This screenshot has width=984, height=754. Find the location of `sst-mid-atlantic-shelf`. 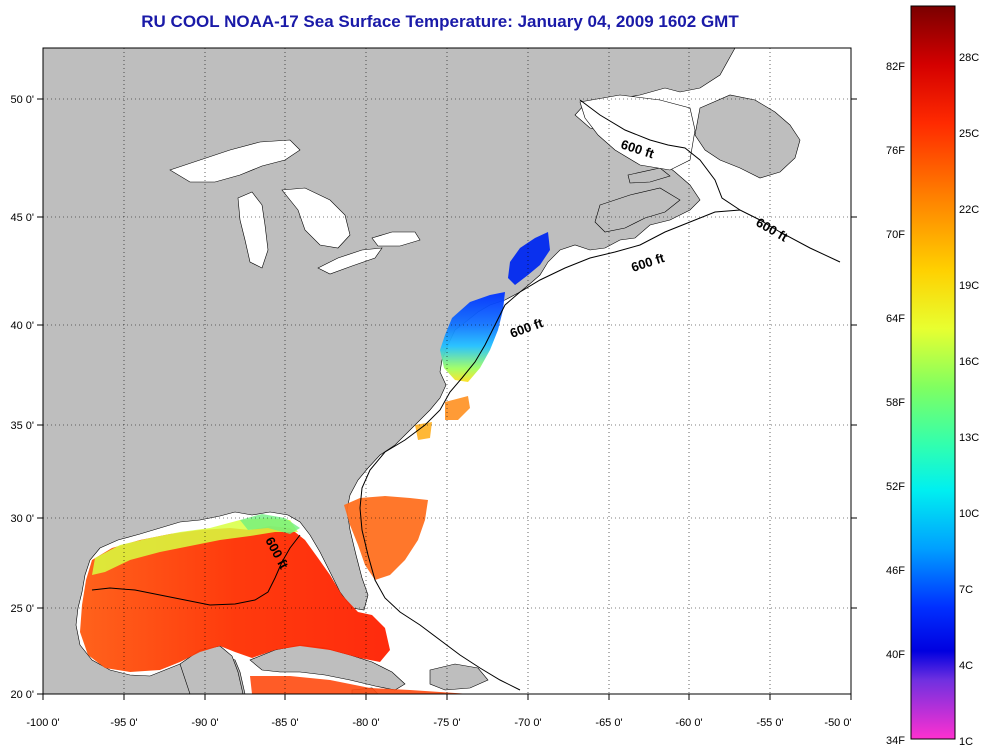

sst-mid-atlantic-shelf is located at coordinates (472, 337).